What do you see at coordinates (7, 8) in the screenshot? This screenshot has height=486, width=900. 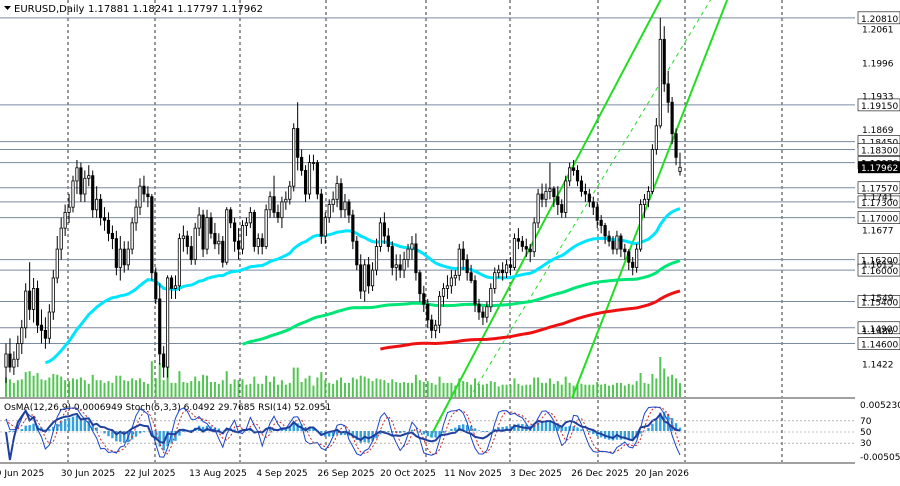 I see `triangle-down-icon` at bounding box center [7, 8].